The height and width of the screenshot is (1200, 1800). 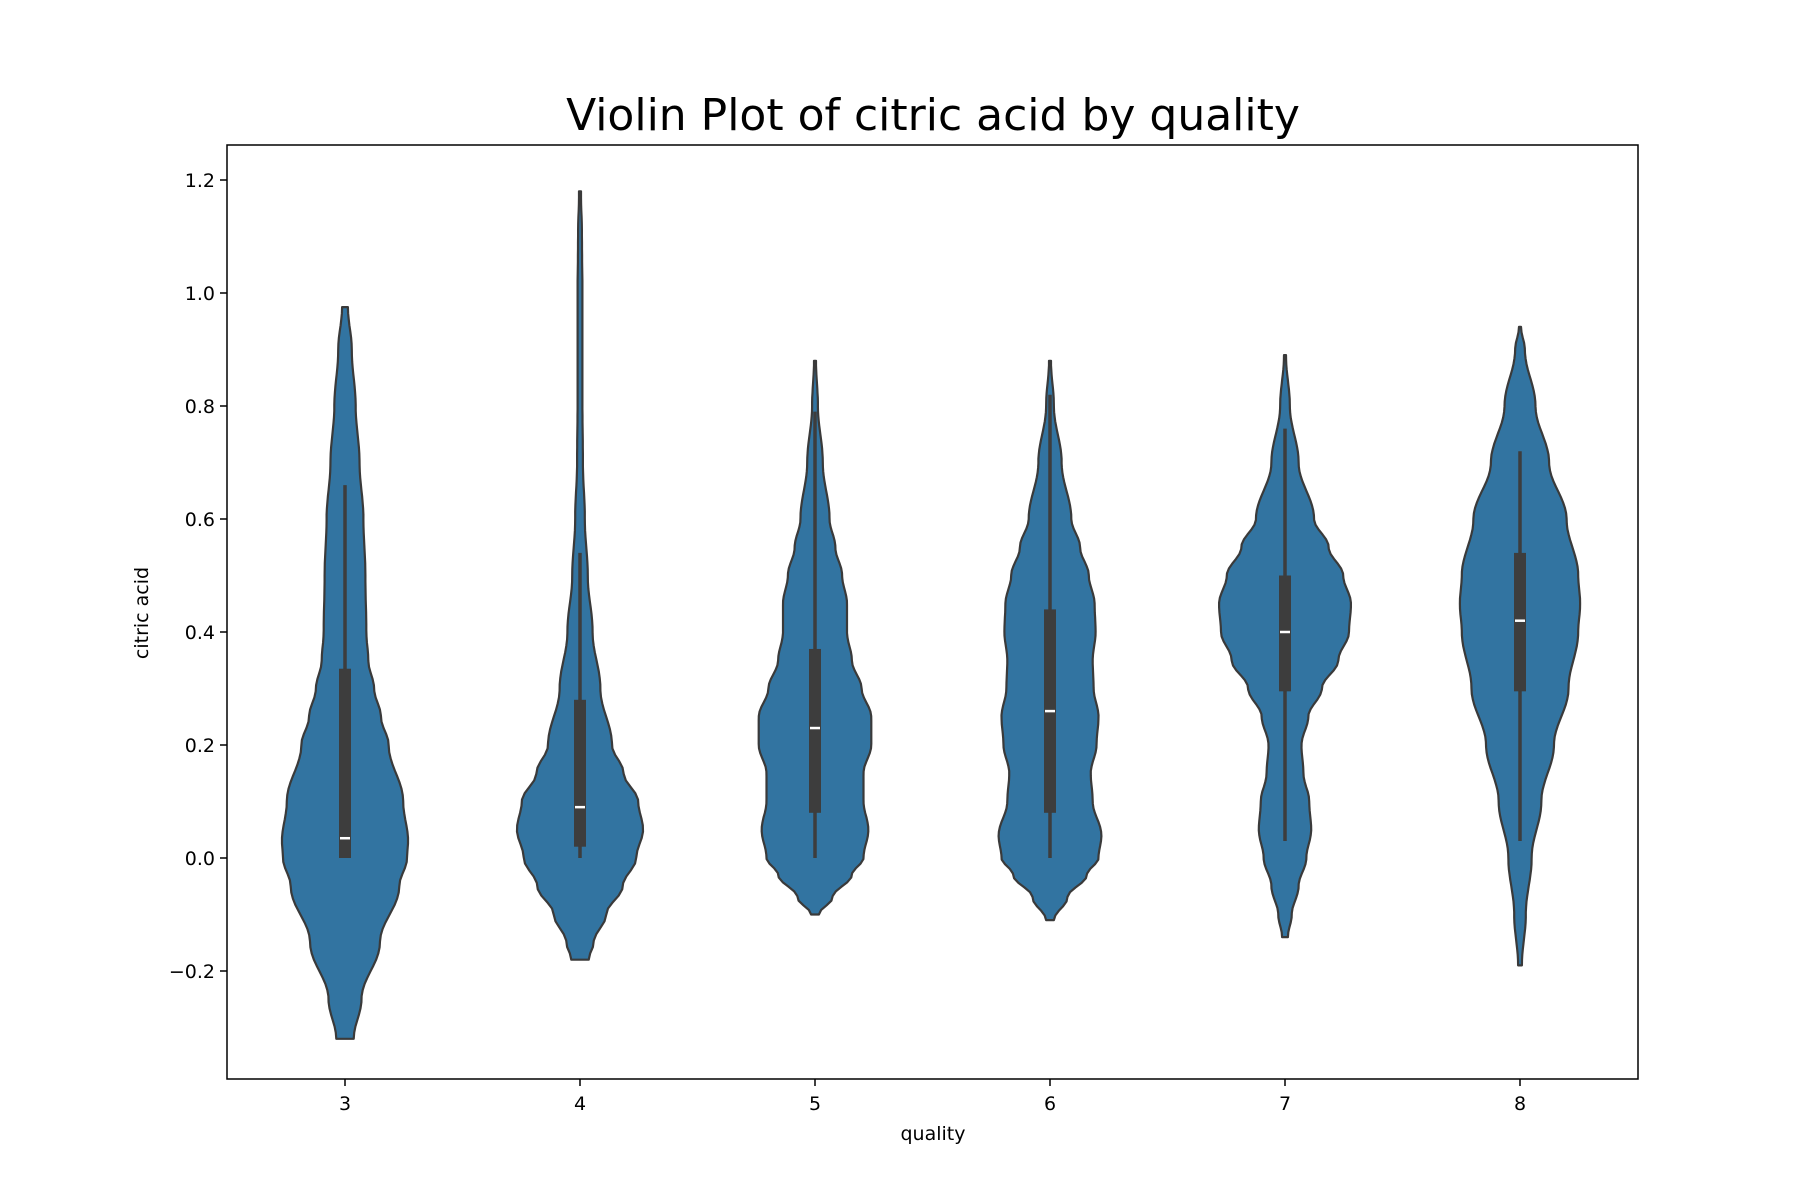 I want to click on x-tick-label: 7, so click(x=1285, y=1104).